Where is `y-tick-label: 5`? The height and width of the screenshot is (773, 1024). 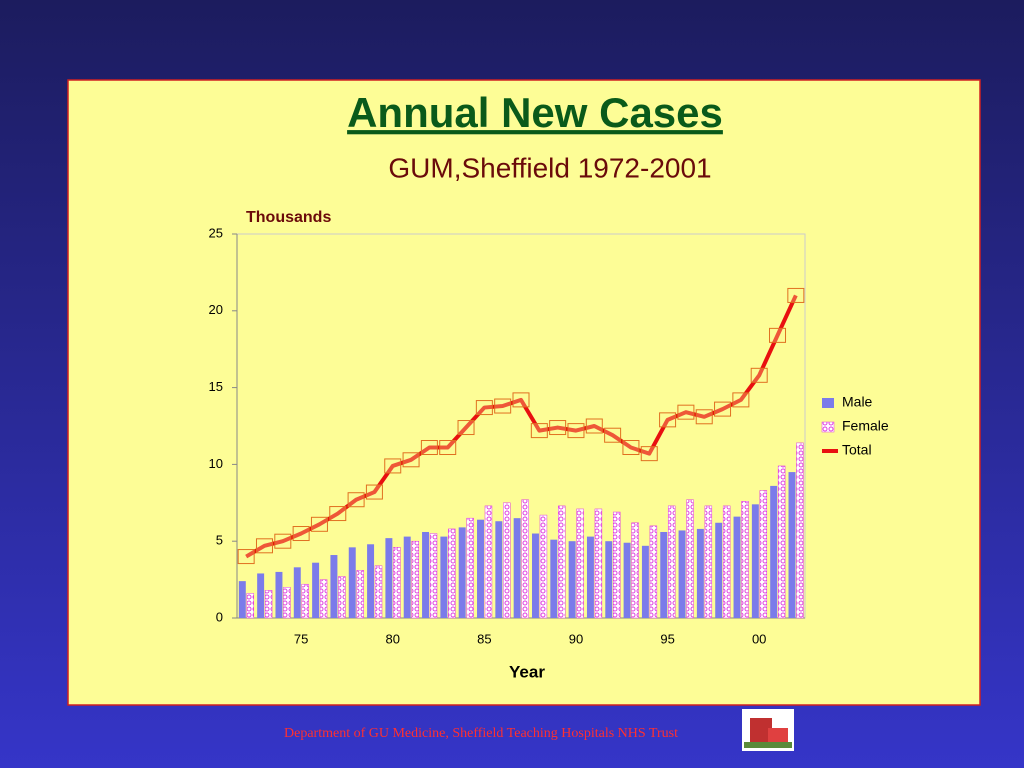 y-tick-label: 5 is located at coordinates (219, 540).